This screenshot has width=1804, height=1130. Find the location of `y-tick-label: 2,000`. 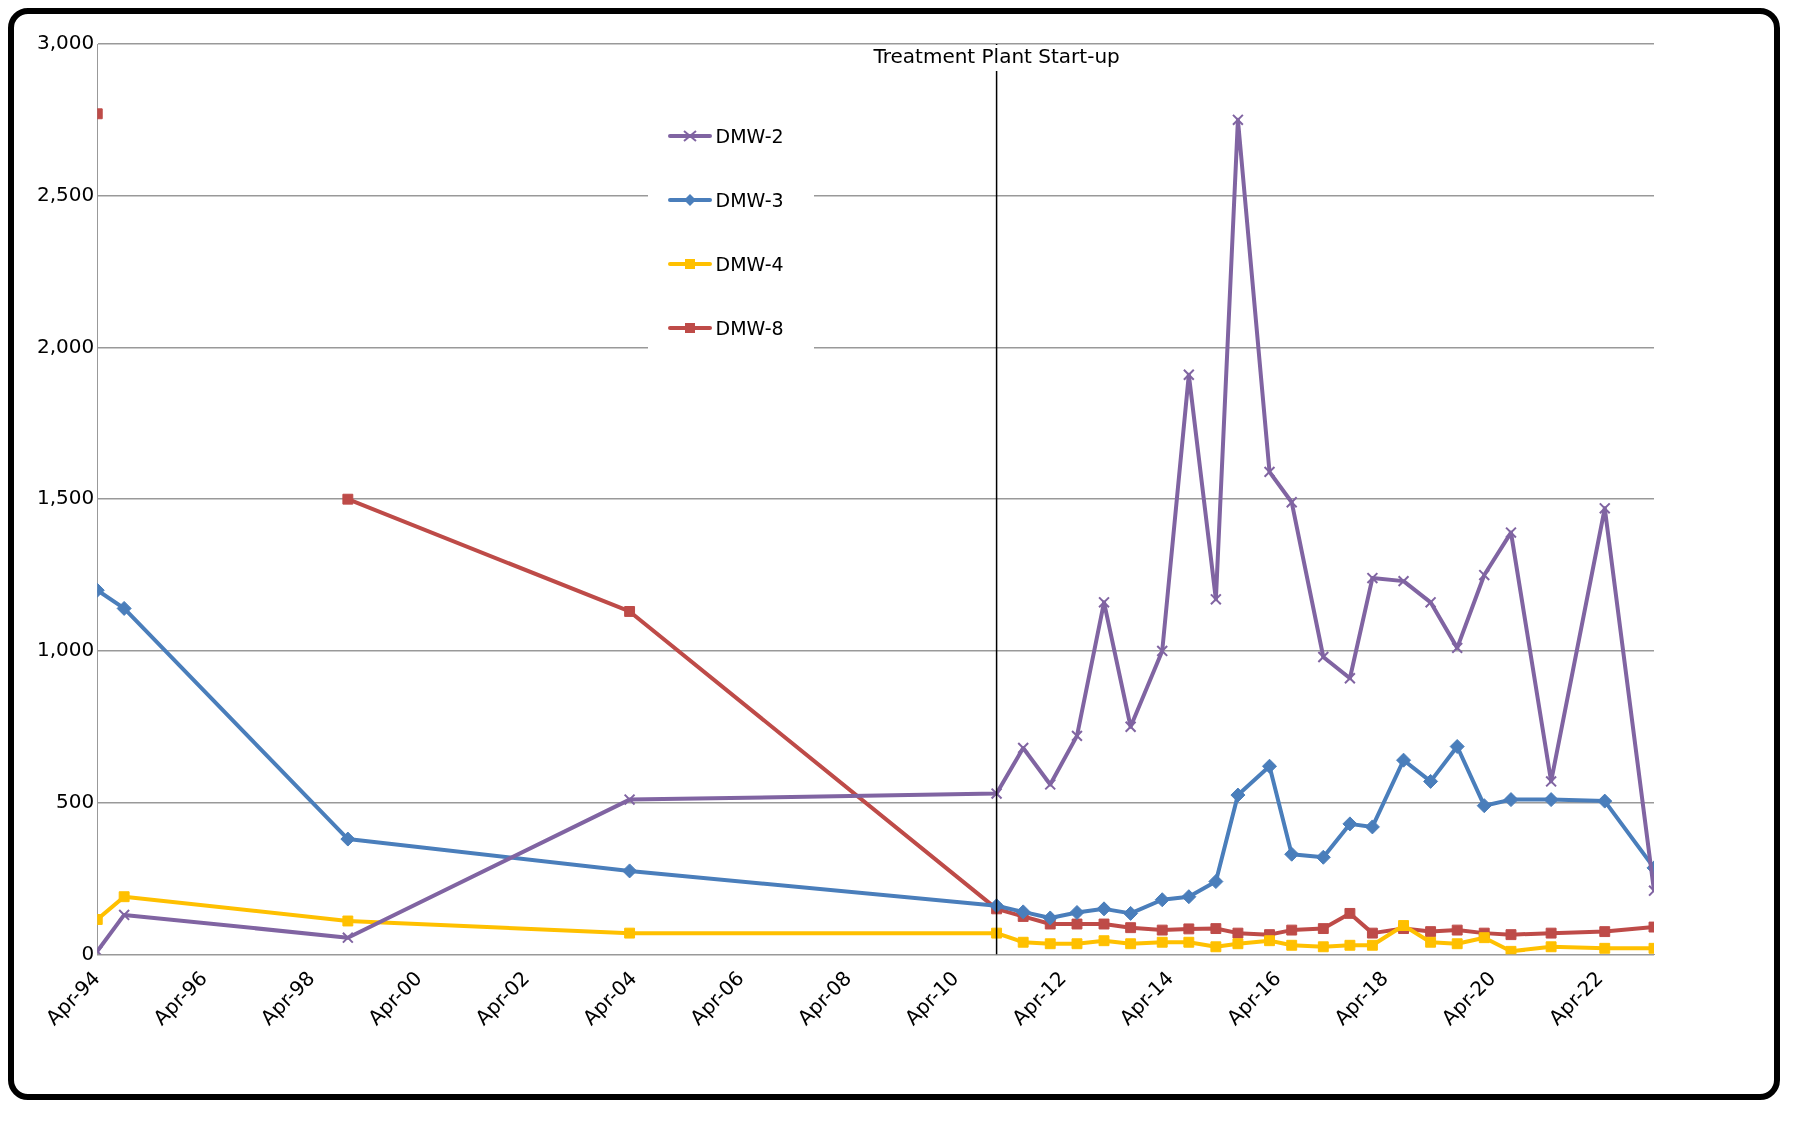

y-tick-label: 2,000 is located at coordinates (65, 345).